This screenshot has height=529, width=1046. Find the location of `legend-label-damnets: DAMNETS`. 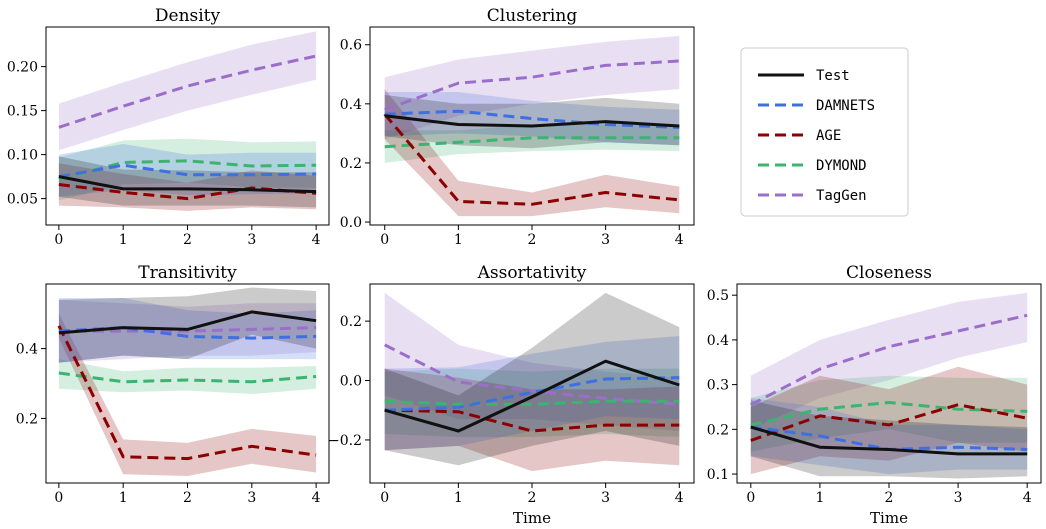

legend-label-damnets: DAMNETS is located at coordinates (845, 106).